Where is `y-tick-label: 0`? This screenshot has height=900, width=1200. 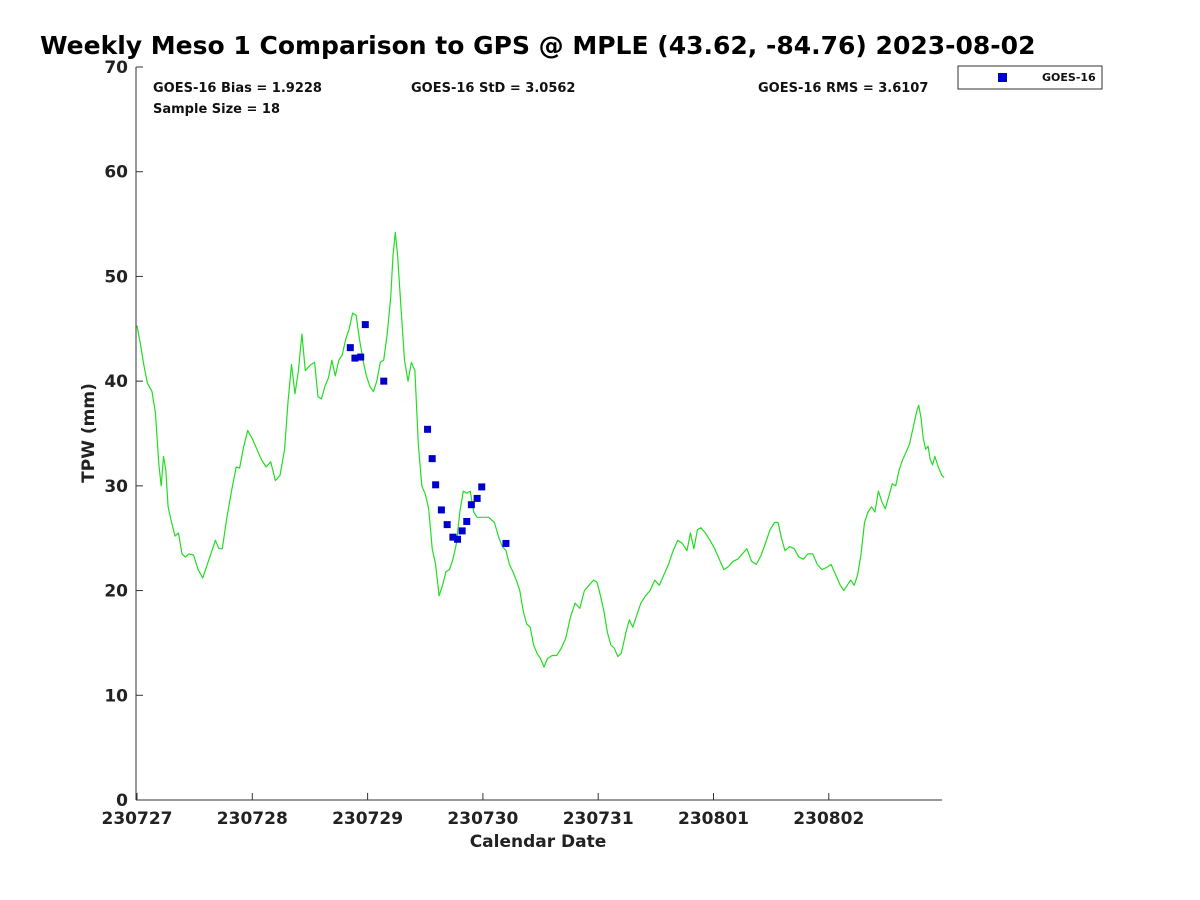 y-tick-label: 0 is located at coordinates (122, 801).